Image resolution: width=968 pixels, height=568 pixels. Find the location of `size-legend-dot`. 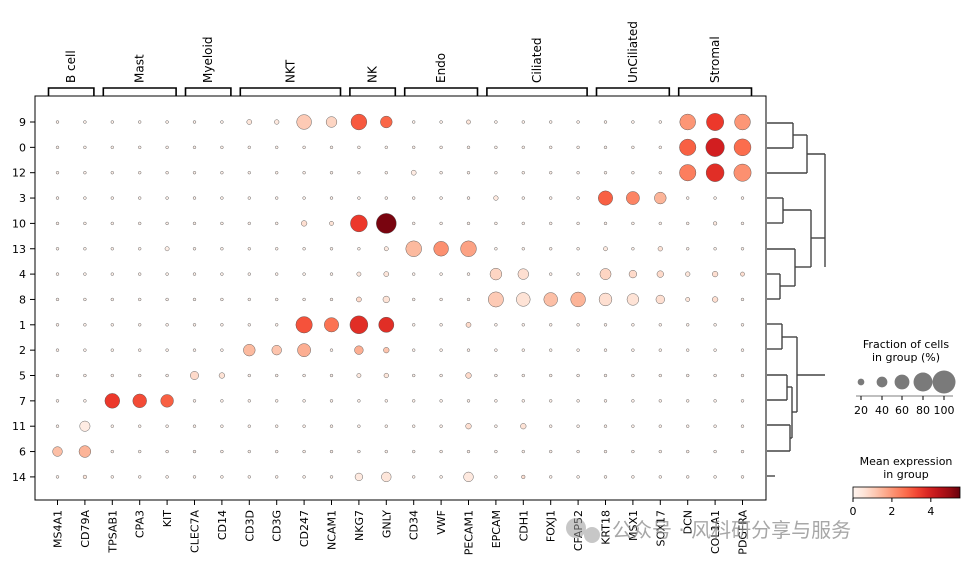

size-legend-dot is located at coordinates (923, 382).